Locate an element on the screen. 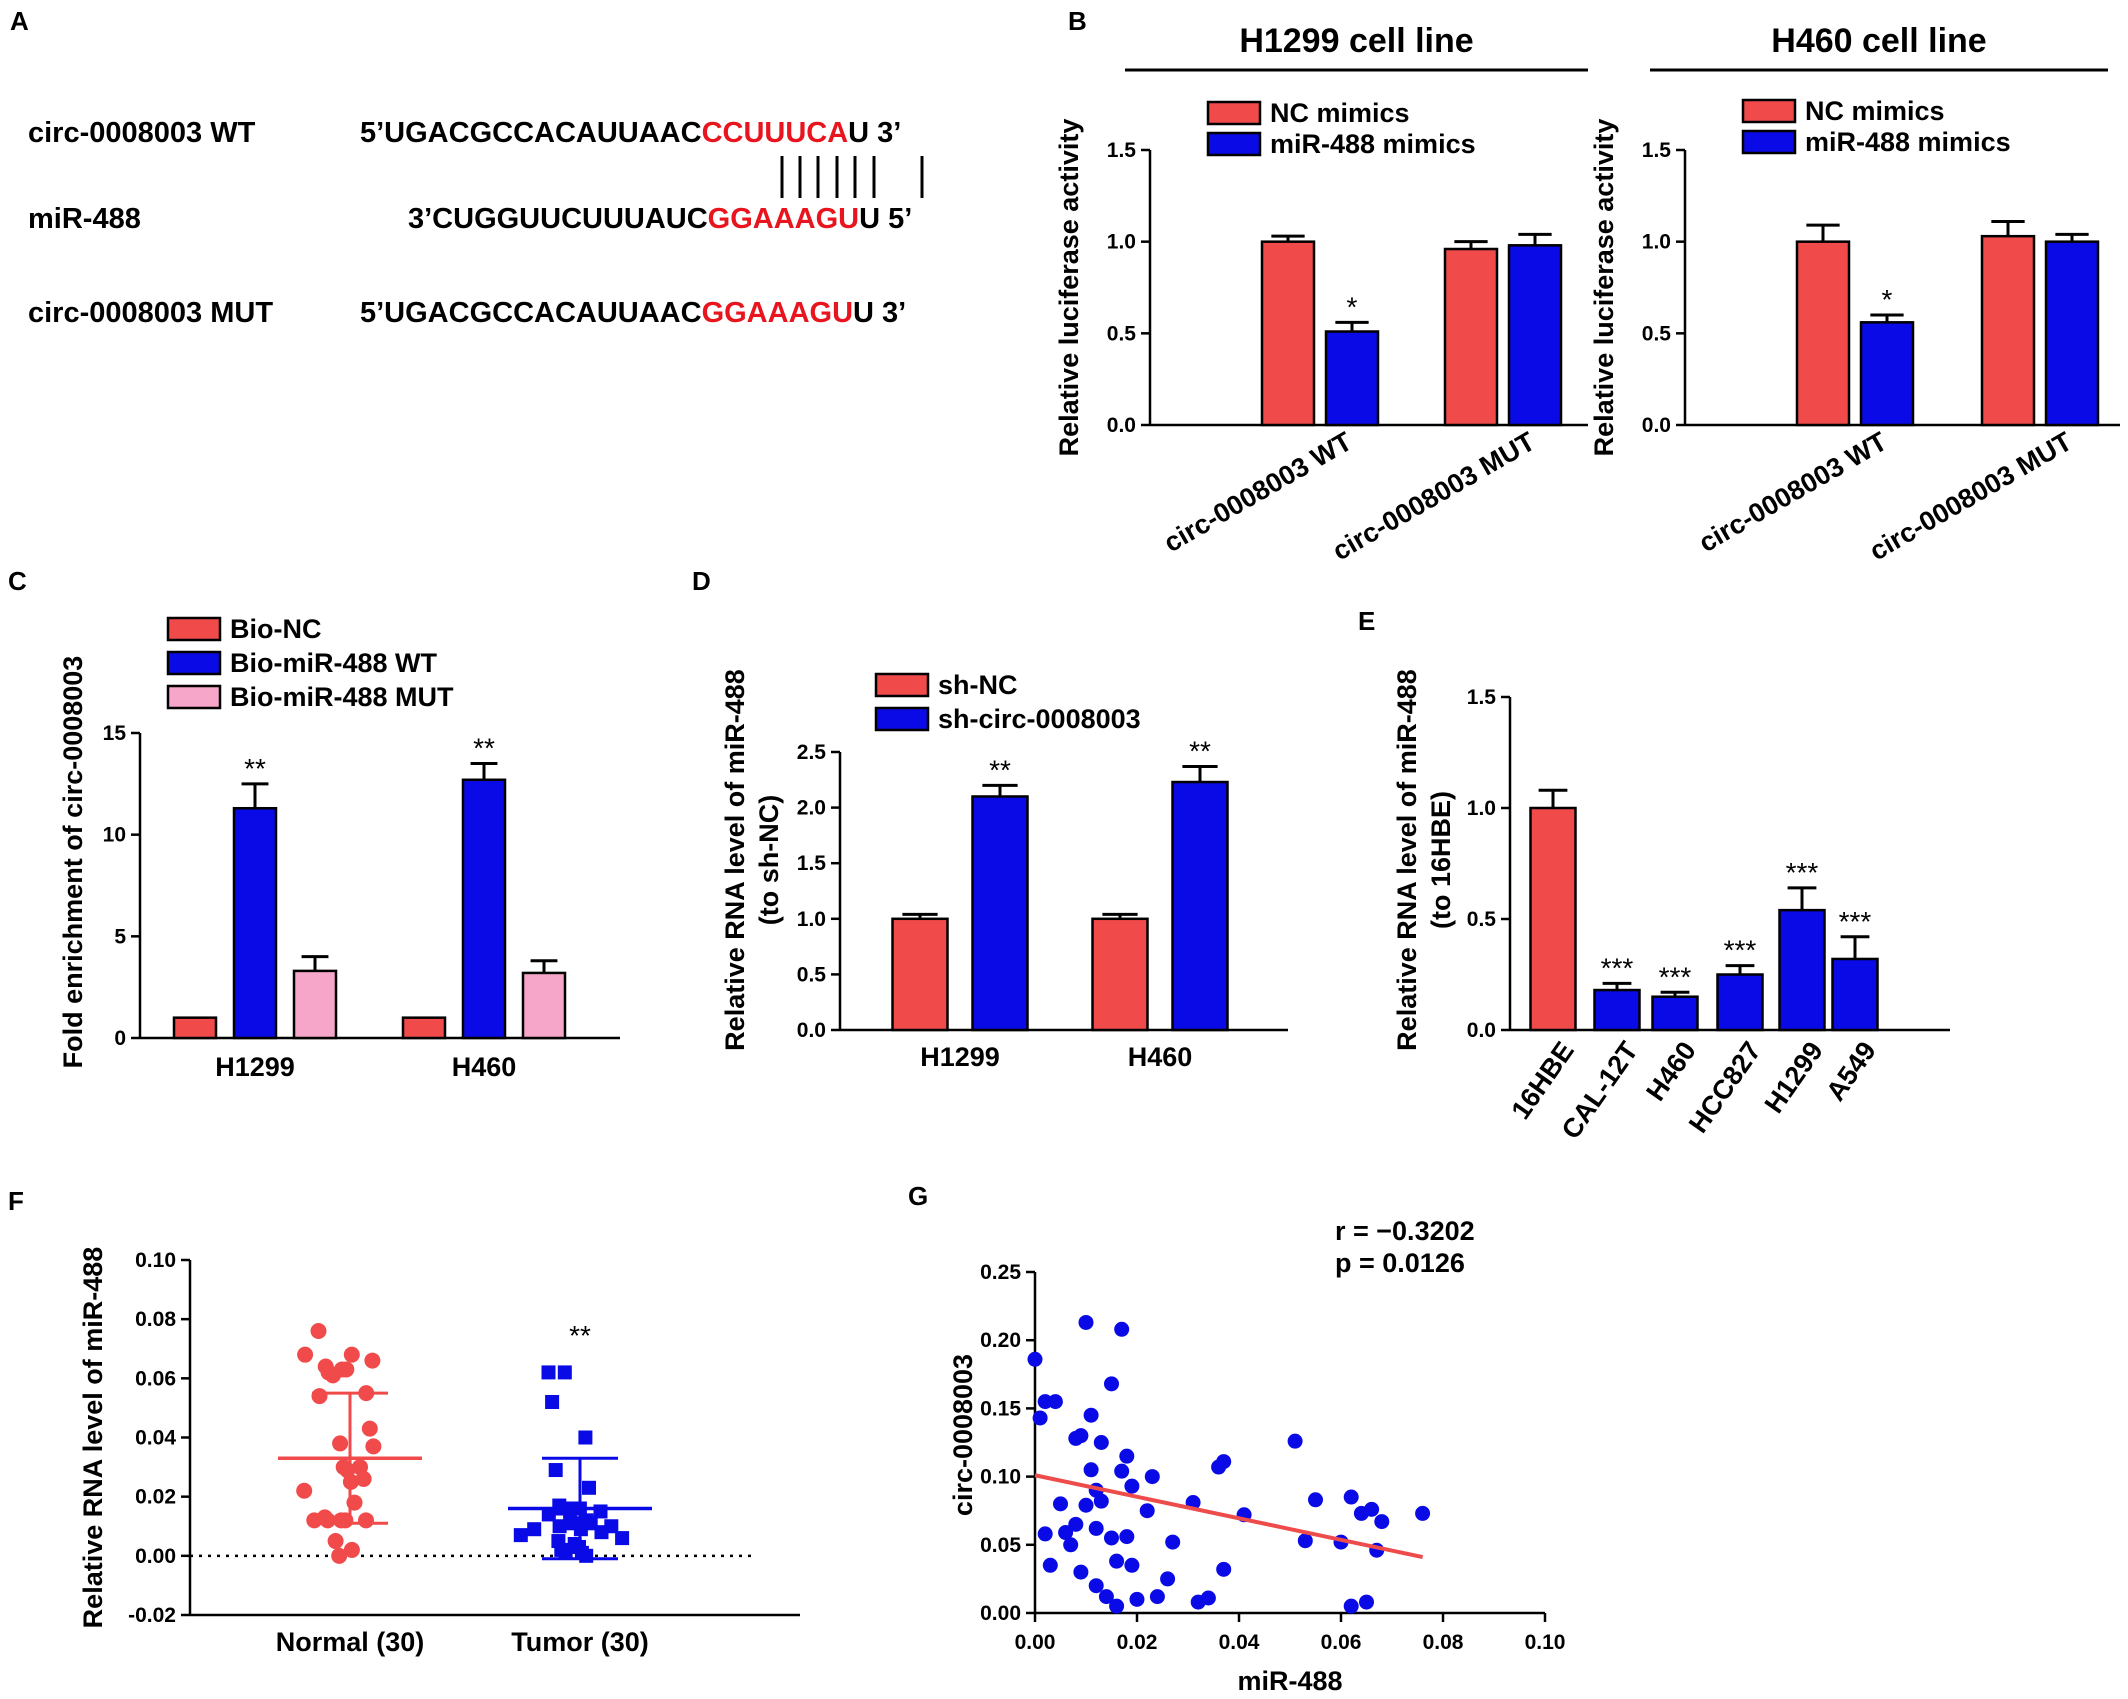  F-category-label: Tumor (30) is located at coordinates (580, 1642).